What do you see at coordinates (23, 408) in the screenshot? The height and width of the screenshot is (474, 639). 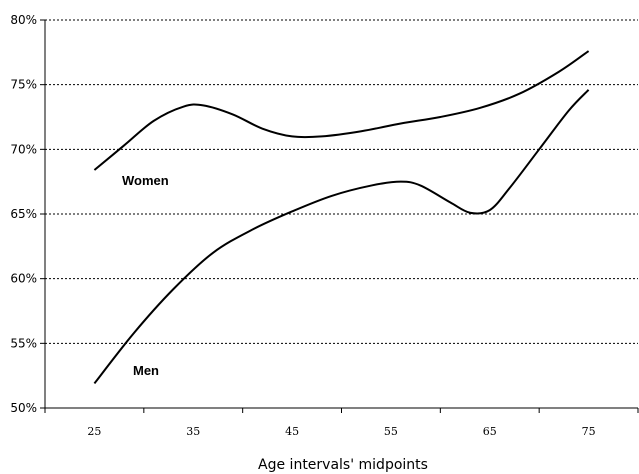 I see `y-tick-label: 50%` at bounding box center [23, 408].